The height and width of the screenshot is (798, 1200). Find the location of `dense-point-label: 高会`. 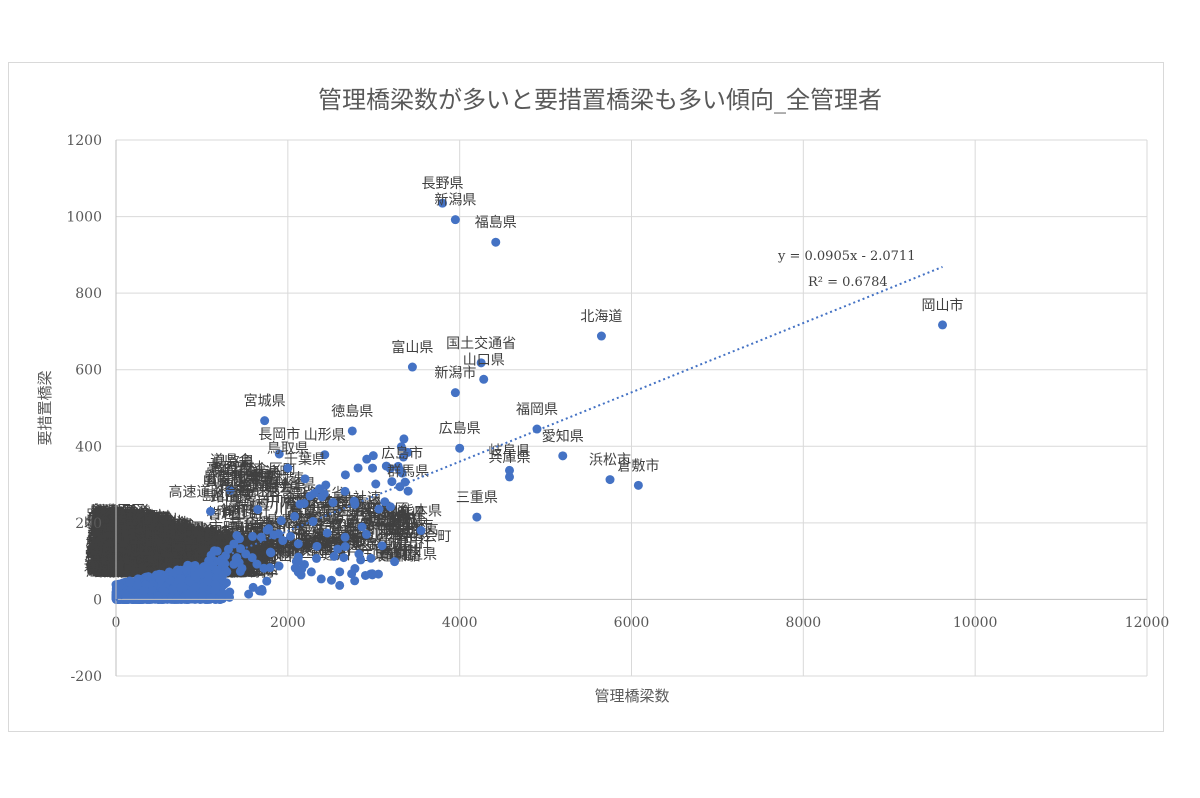

dense-point-label: 高会 is located at coordinates (108, 566).